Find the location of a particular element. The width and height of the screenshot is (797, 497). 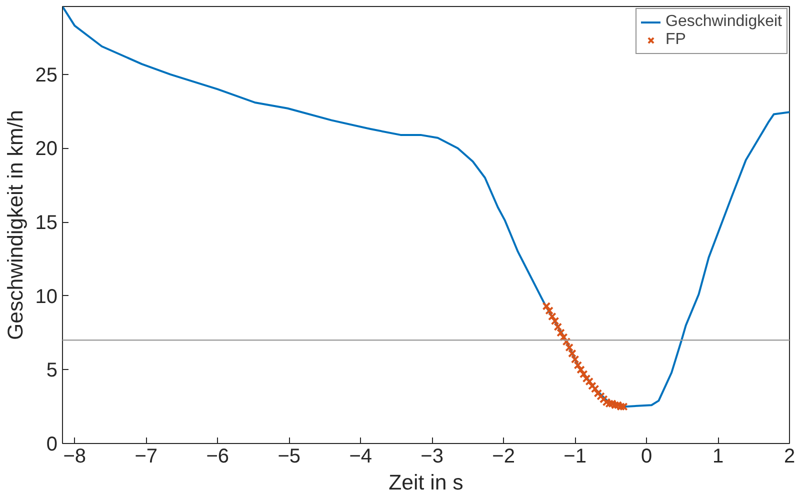

x-tick-label: −8 is located at coordinates (74, 457).